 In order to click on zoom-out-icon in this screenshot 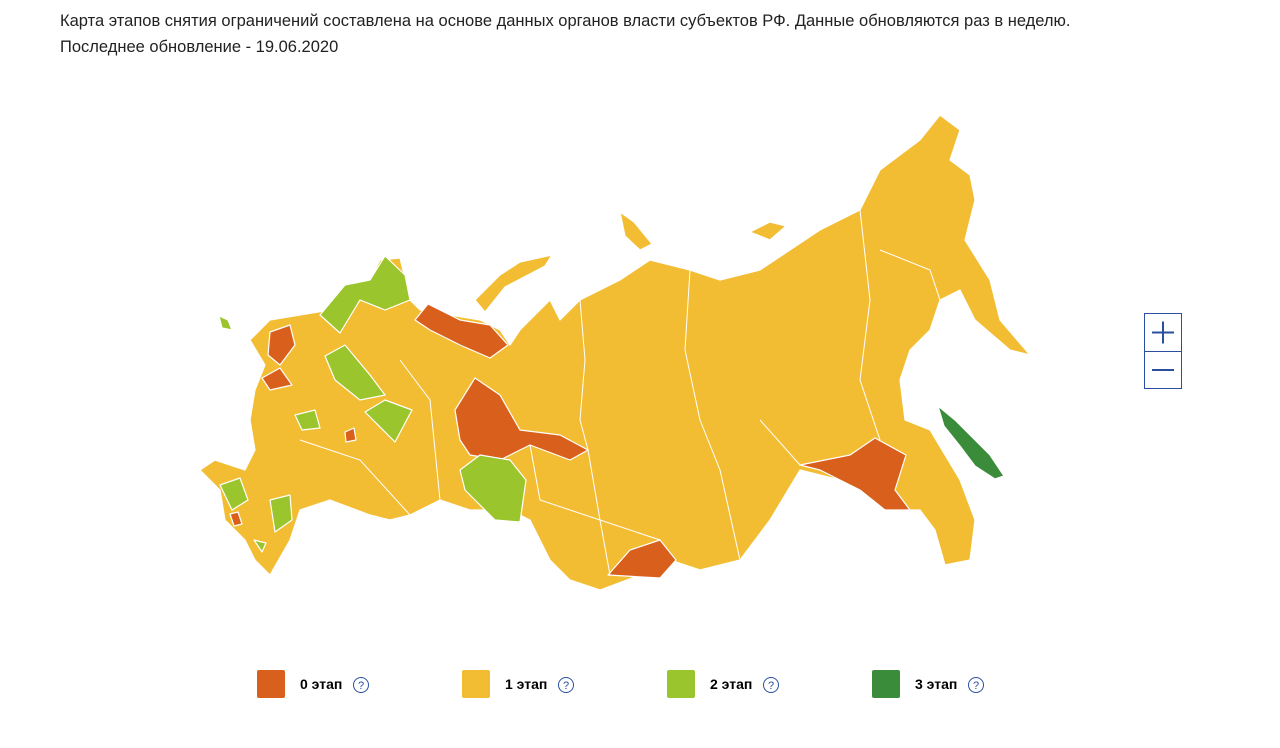, I will do `click(1163, 370)`.